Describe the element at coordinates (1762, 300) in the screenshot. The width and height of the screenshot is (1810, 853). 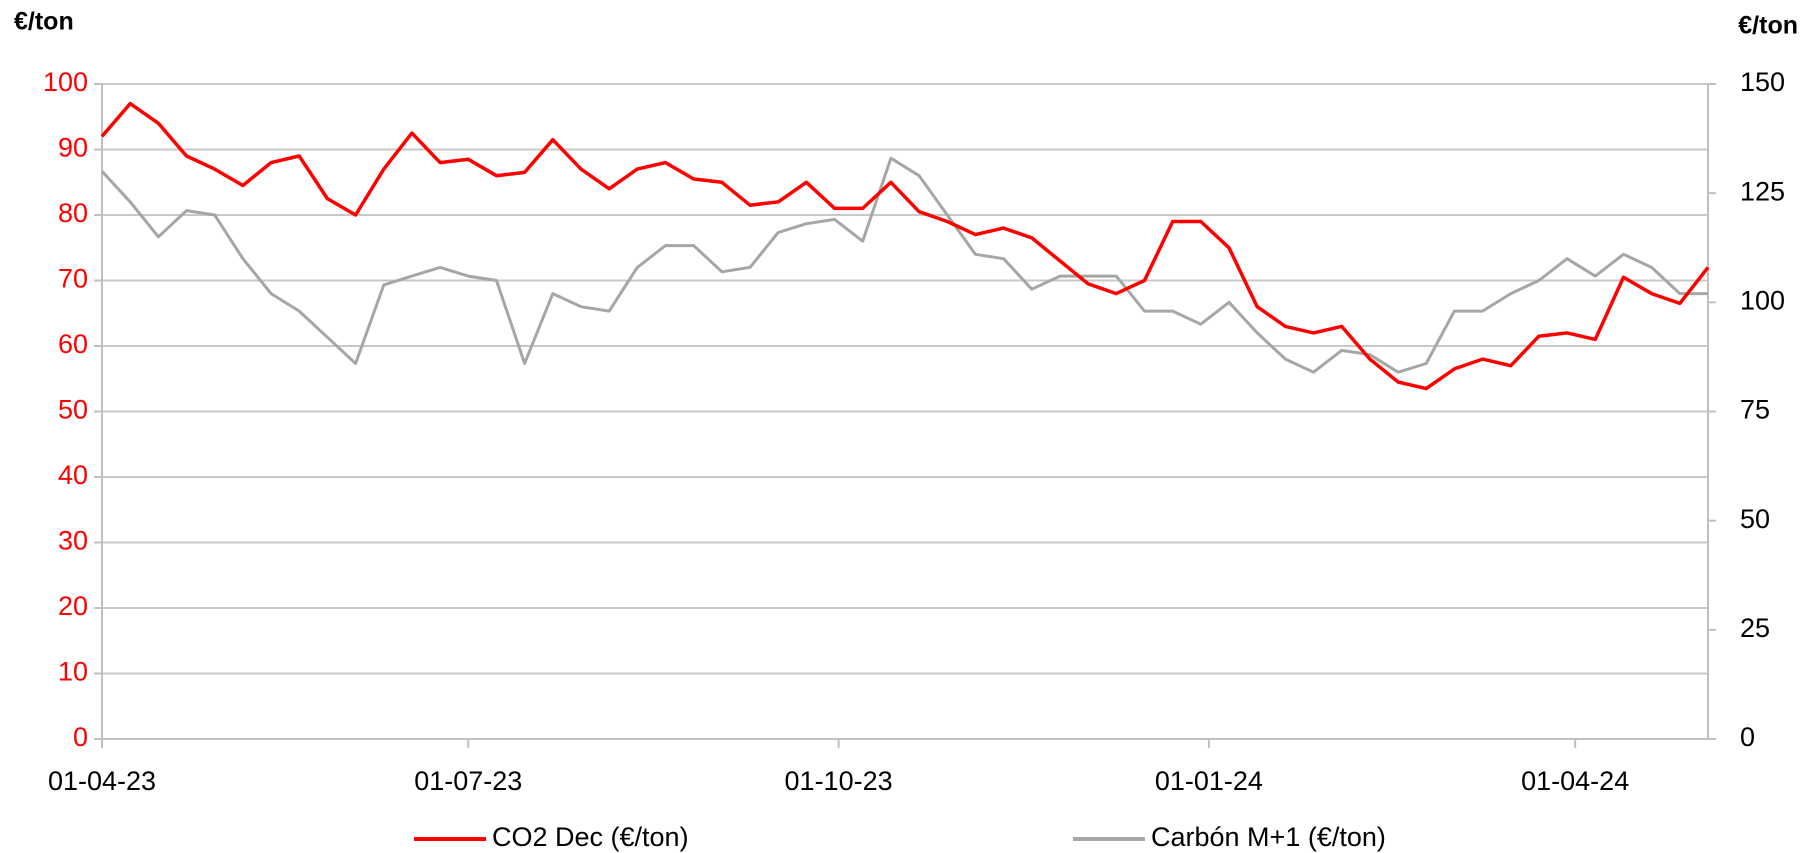
I see `y2-tick-label: 100` at that location.